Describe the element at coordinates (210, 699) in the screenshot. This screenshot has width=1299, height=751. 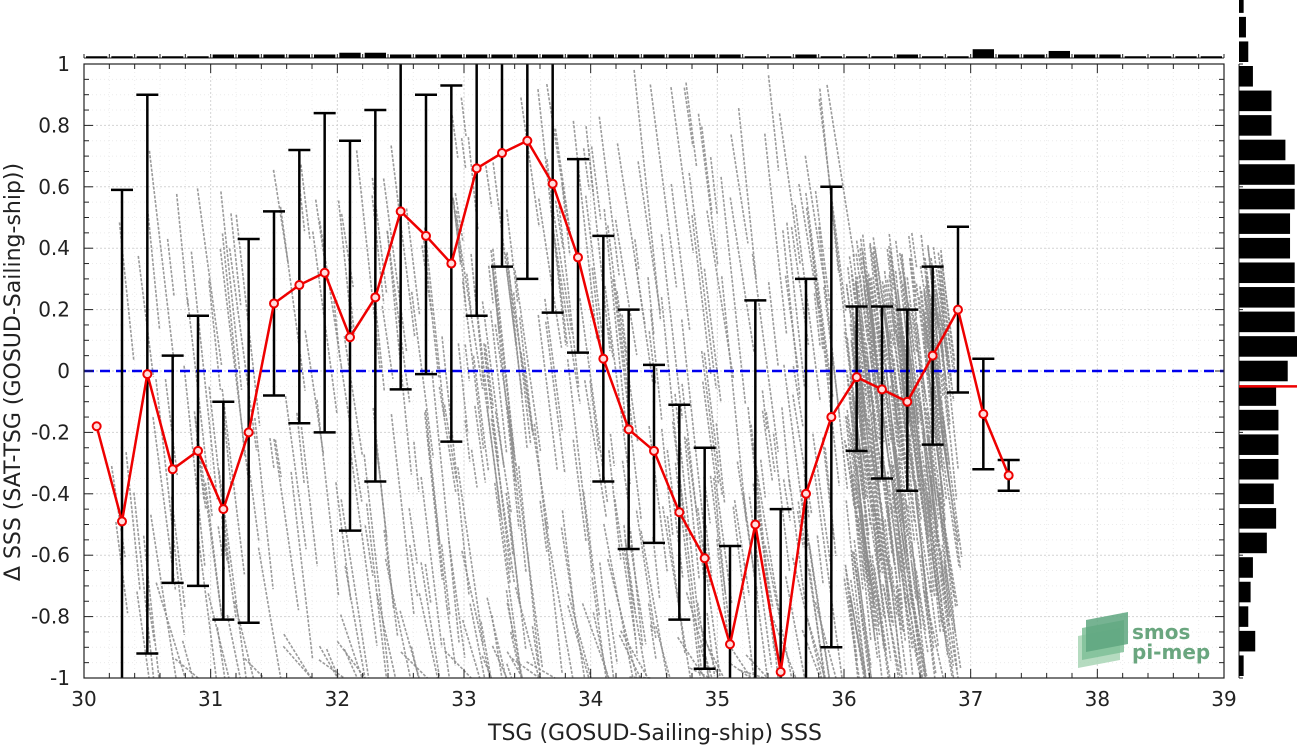
I see `x-tick-label: 31` at that location.